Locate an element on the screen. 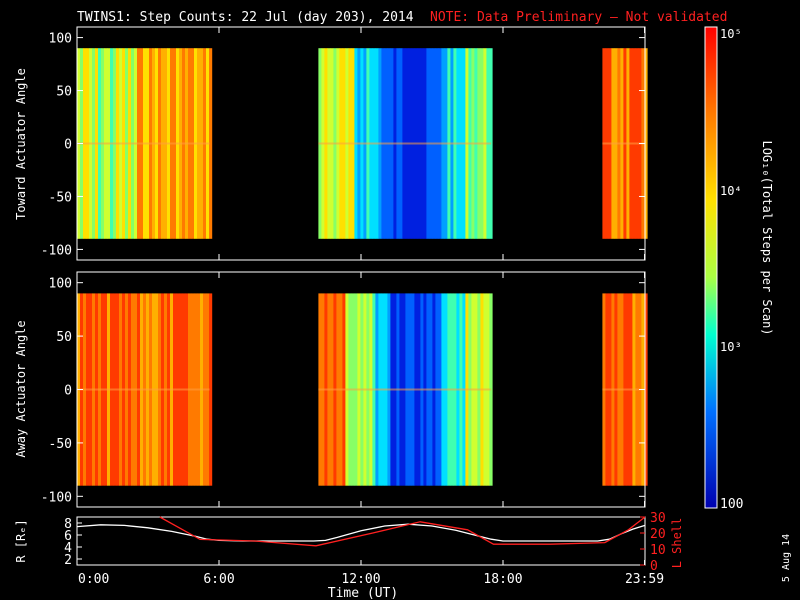 The height and width of the screenshot is (600, 800). x-tick-label: 0:00 is located at coordinates (93, 579).